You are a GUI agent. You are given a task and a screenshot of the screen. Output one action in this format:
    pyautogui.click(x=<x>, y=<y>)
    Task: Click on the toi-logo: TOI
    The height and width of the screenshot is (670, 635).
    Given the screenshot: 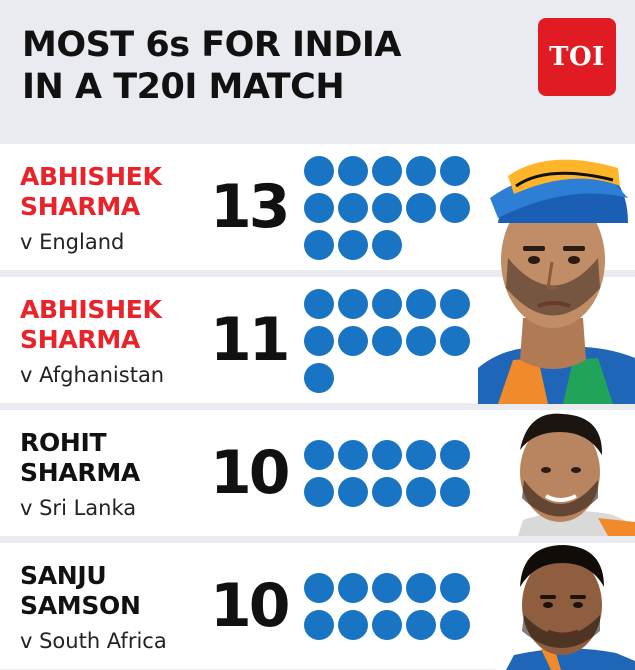 What is the action you would take?
    pyautogui.click(x=577, y=57)
    